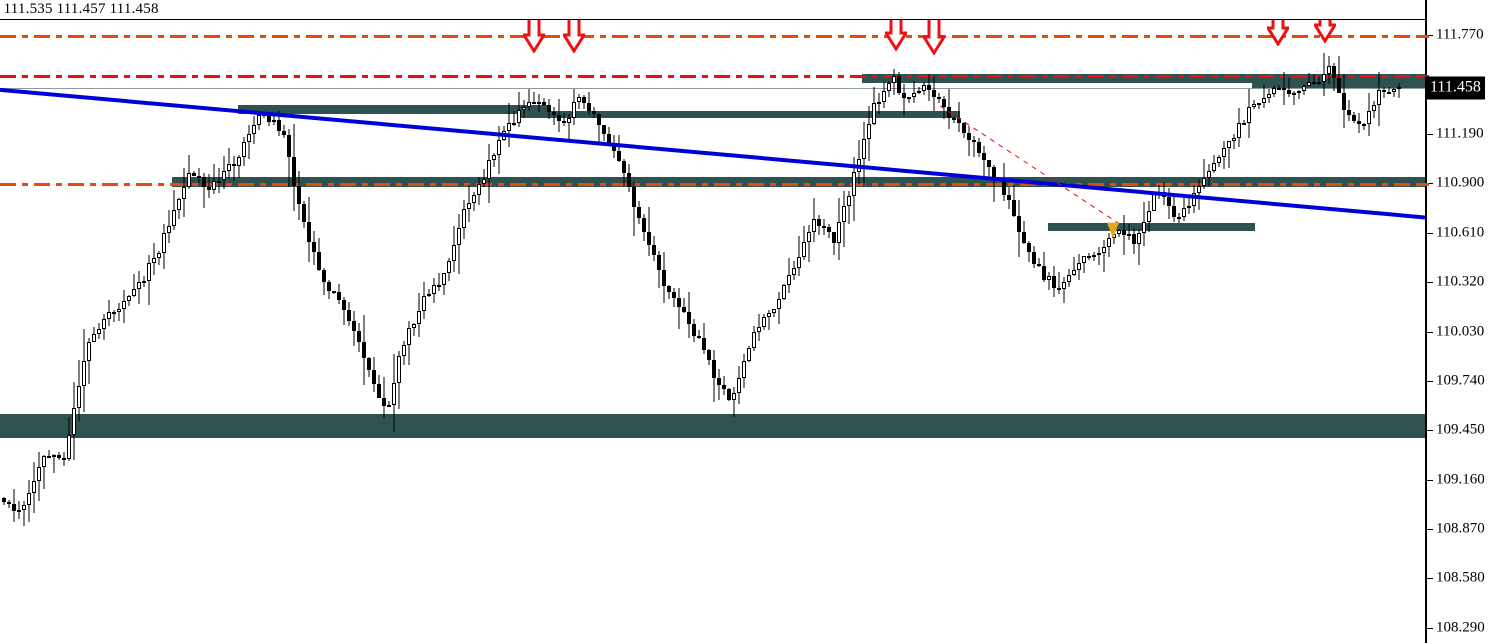 The width and height of the screenshot is (1490, 643). Describe the element at coordinates (740, 114) in the screenshot. I see `supply-zone-mid` at that location.